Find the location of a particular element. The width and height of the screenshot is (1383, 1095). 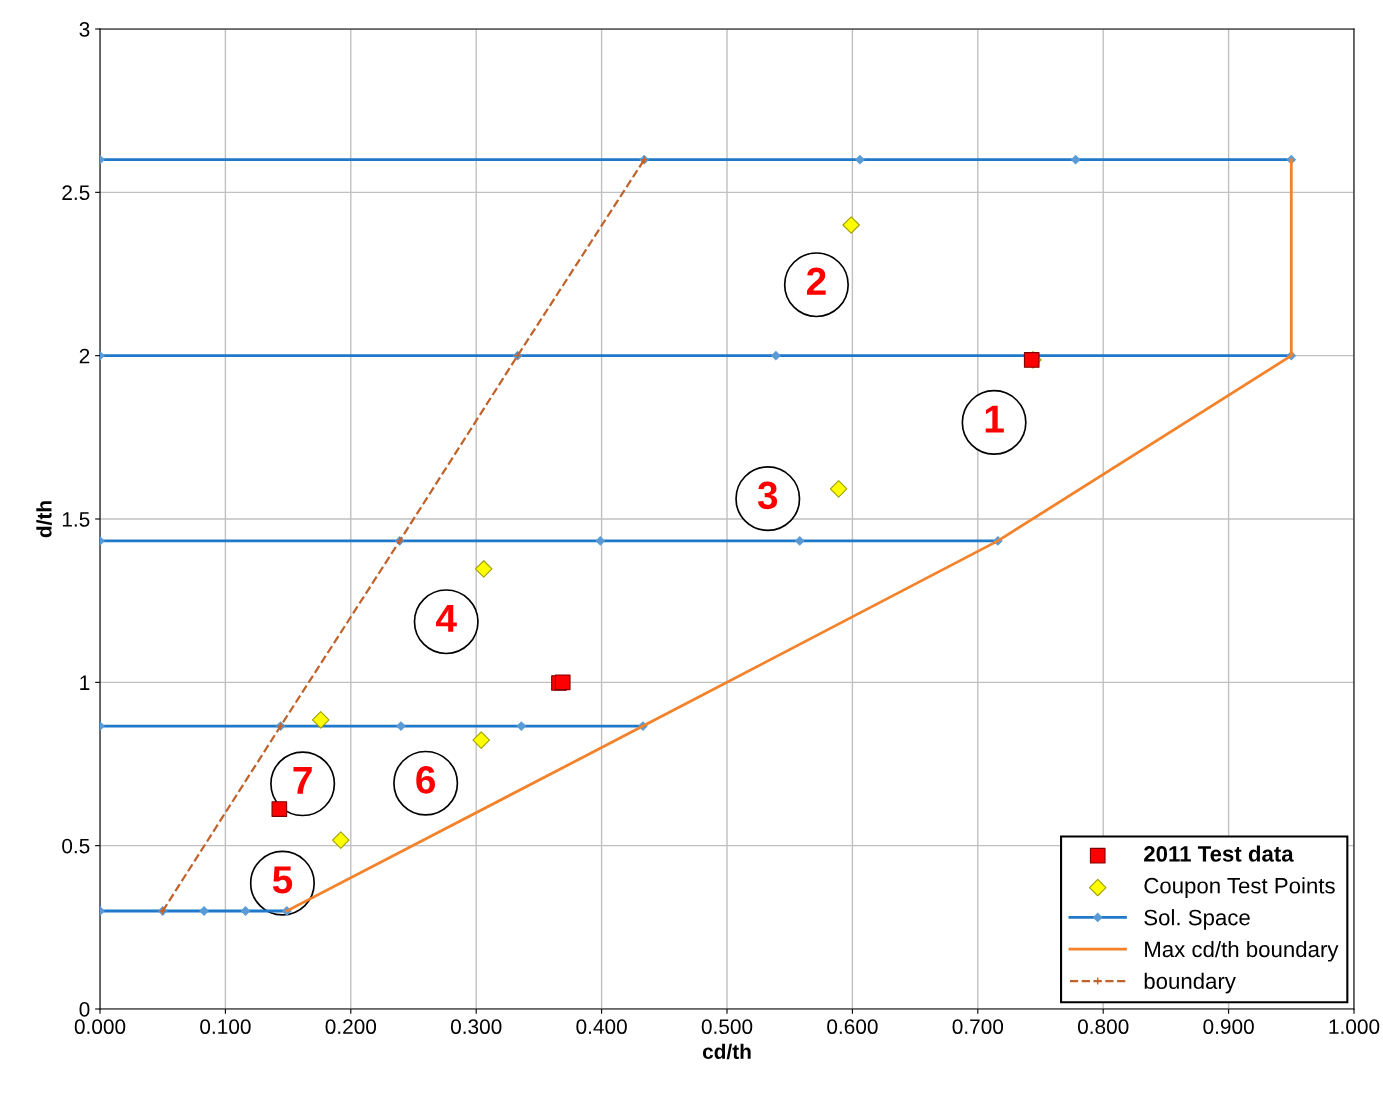

x-tick-label: 0.200 is located at coordinates (351, 1027).